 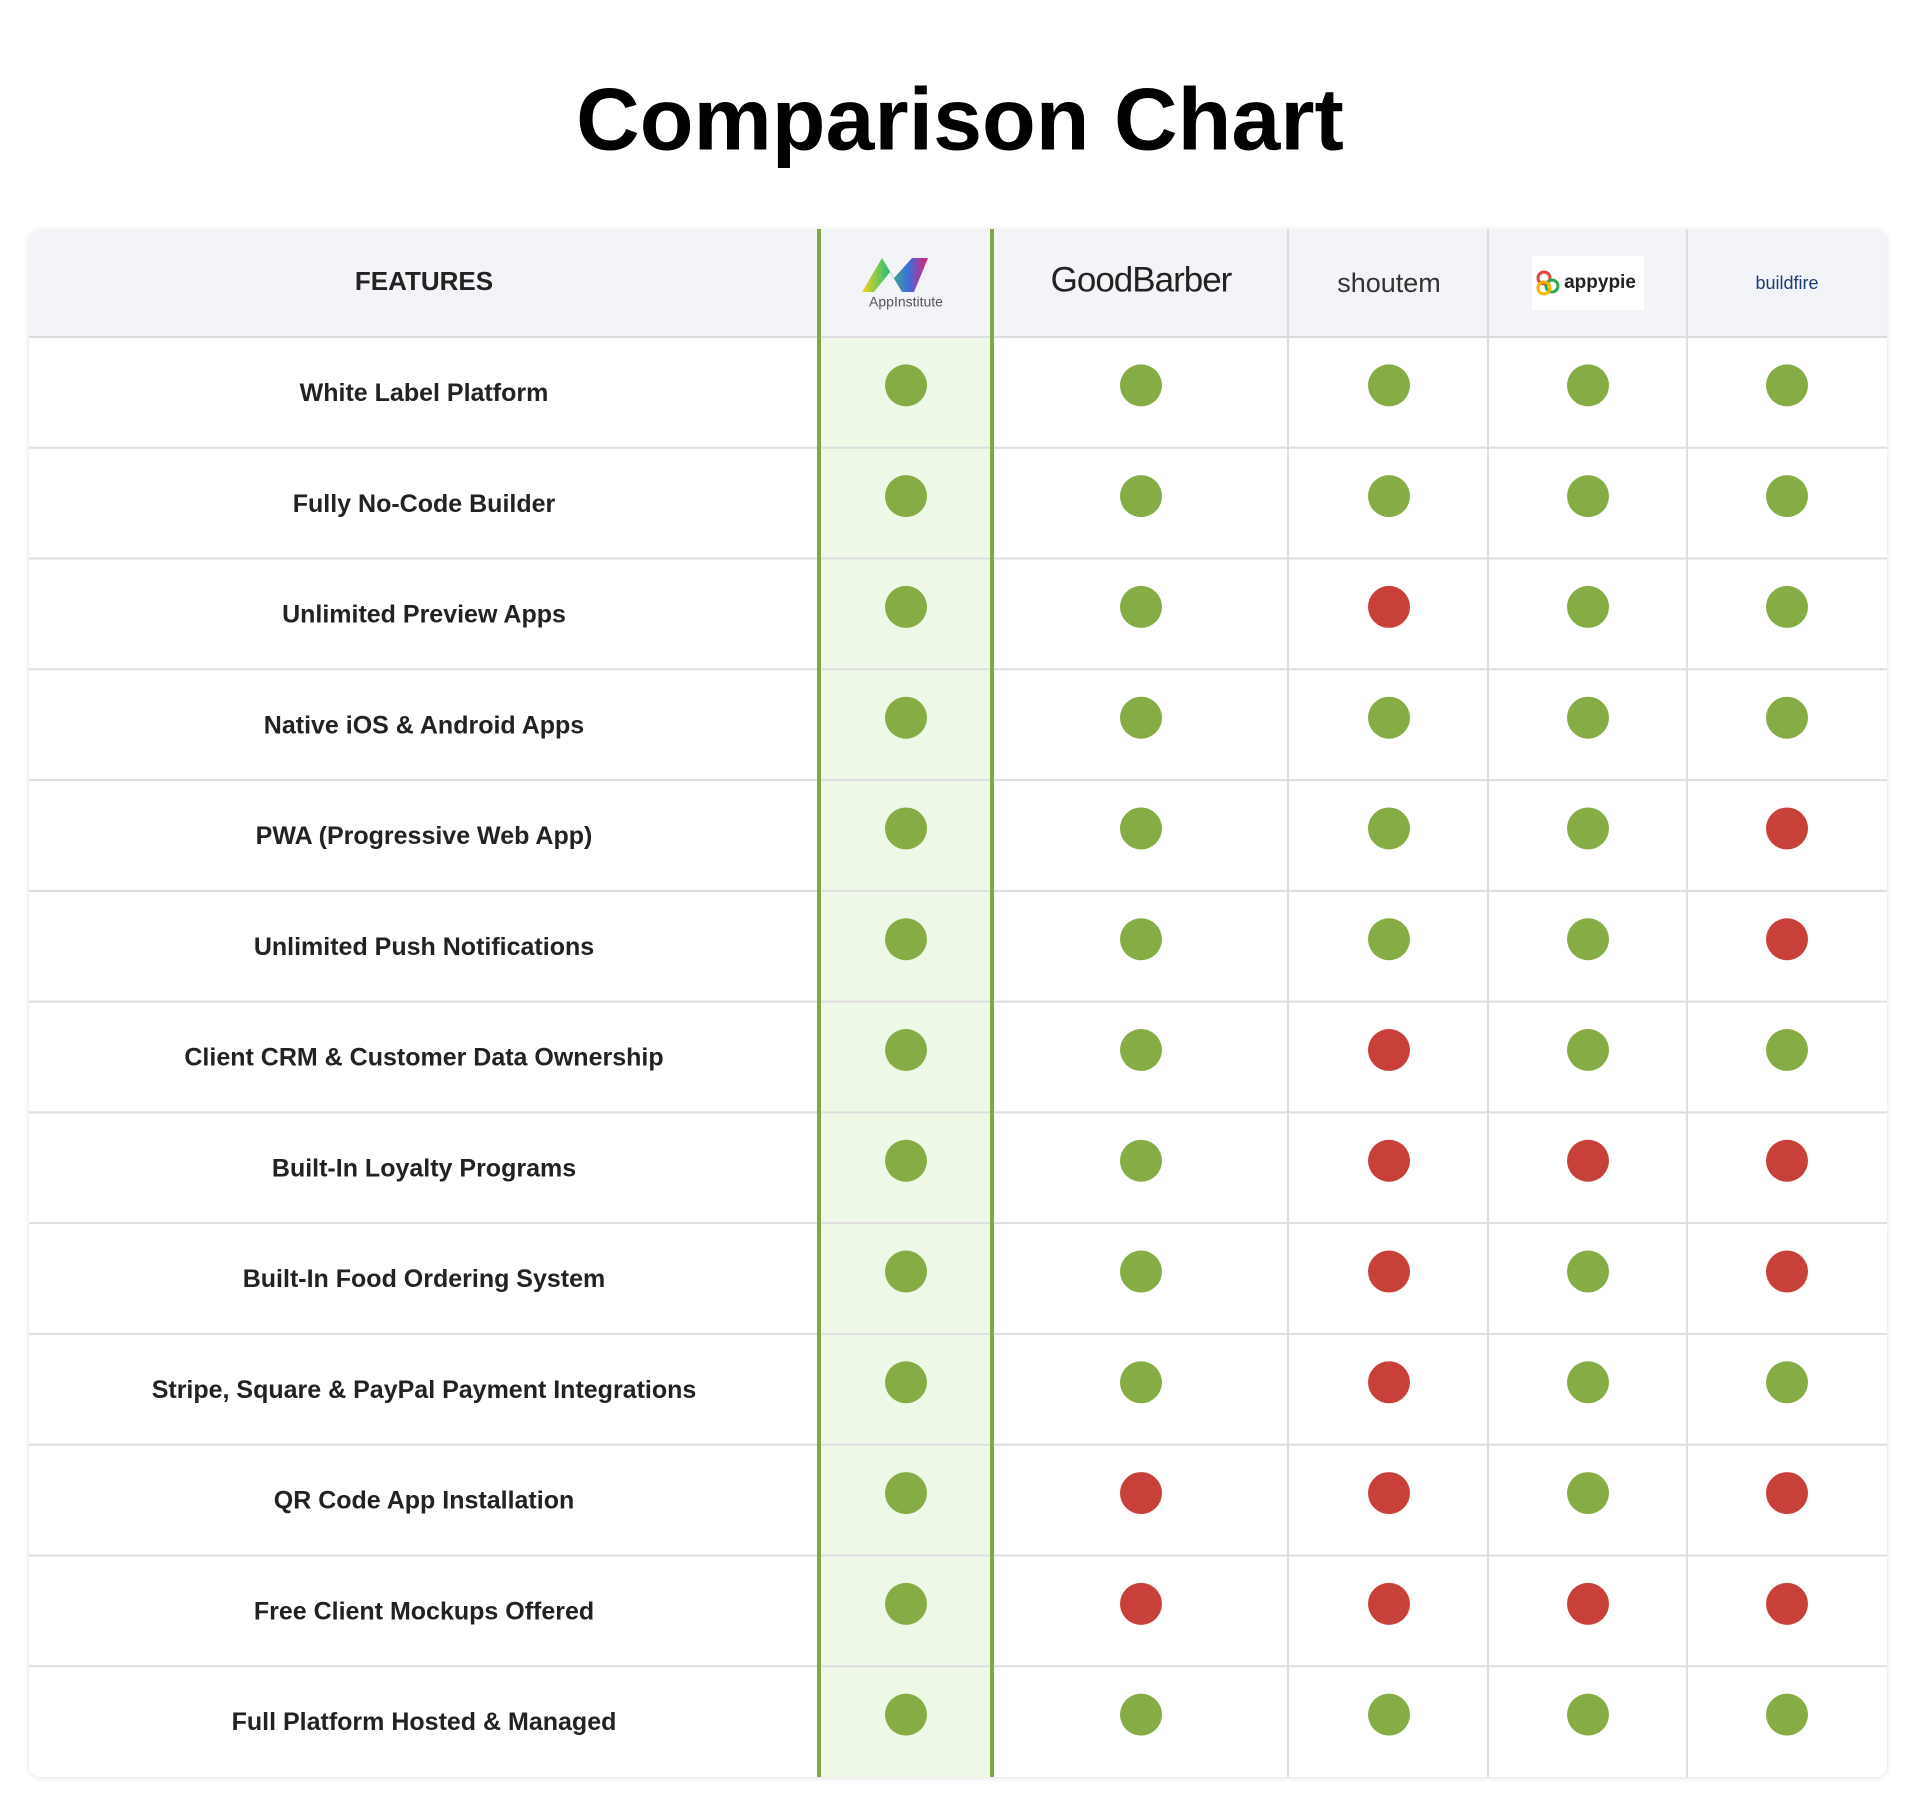 I want to click on logo-text: buildfire, so click(x=1786, y=283).